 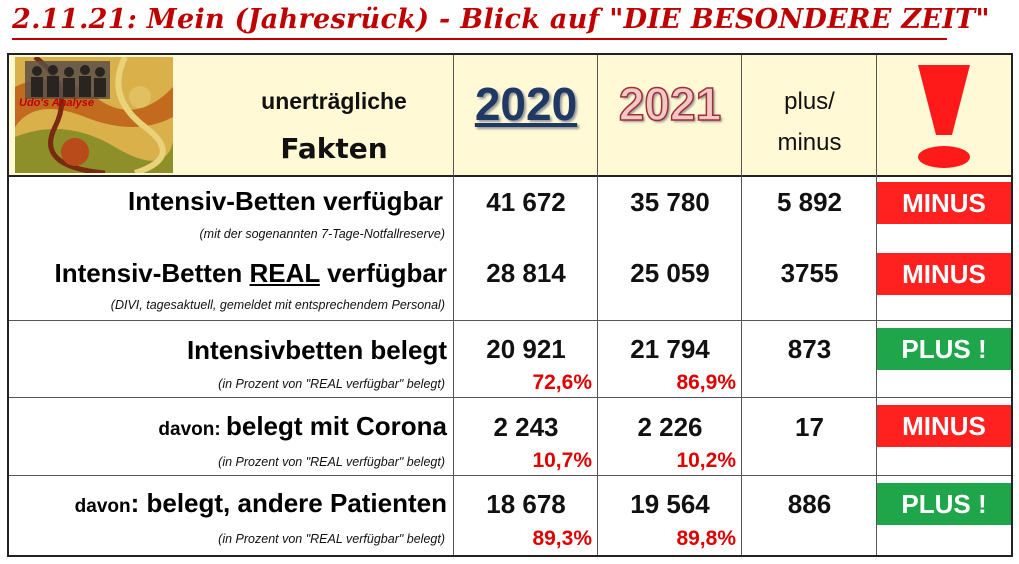 I want to click on row4-note: (in Prozent von "REAL verfügbar" belegt), so click(x=331, y=462).